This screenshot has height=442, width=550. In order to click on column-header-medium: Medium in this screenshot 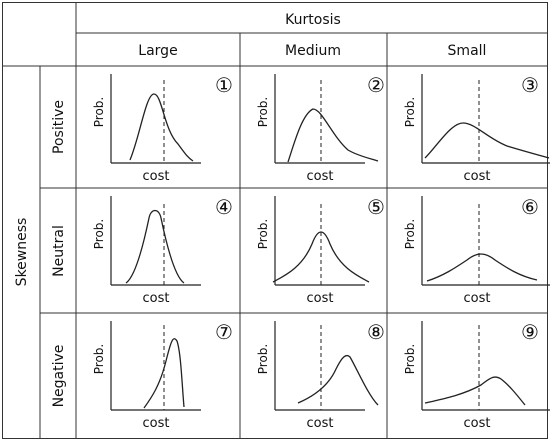, I will do `click(313, 51)`.